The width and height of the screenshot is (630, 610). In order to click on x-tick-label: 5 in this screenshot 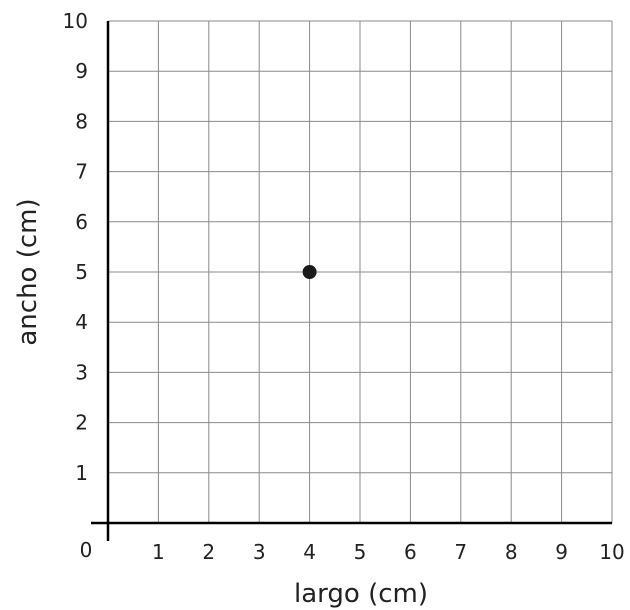, I will do `click(360, 552)`.